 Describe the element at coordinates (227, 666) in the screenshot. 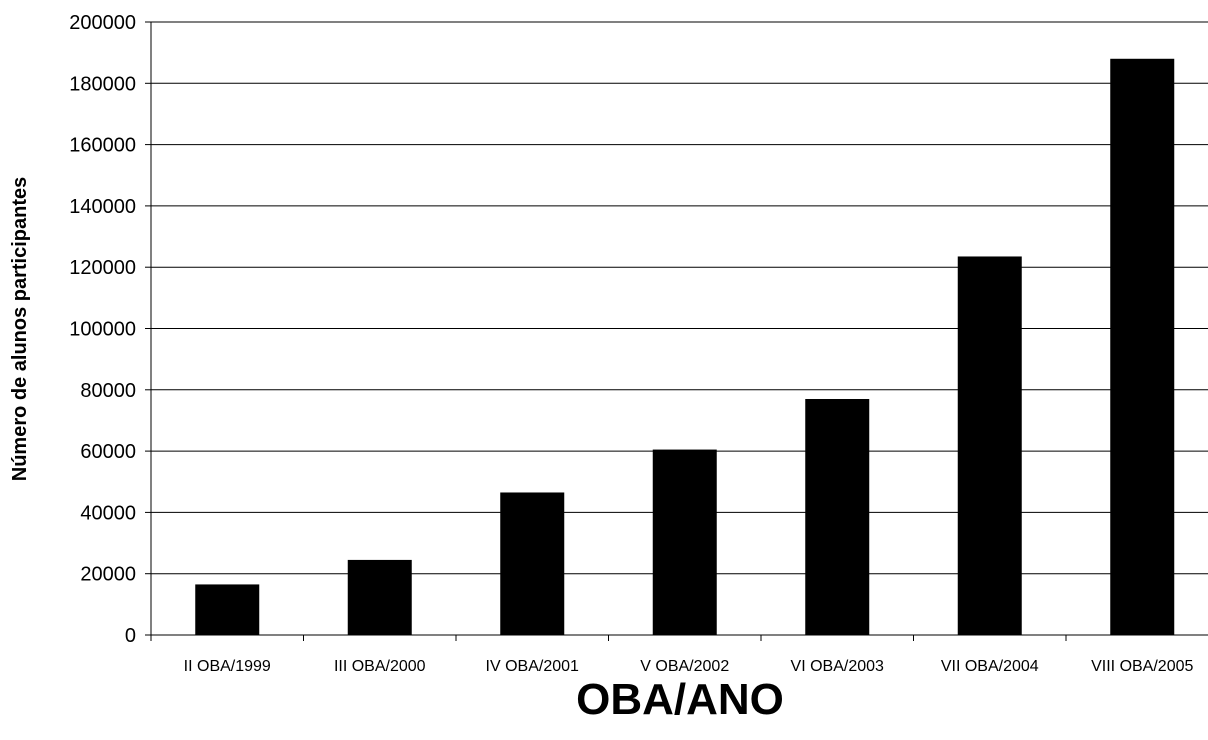

I see `x-tick-label: II OBA/1999` at that location.